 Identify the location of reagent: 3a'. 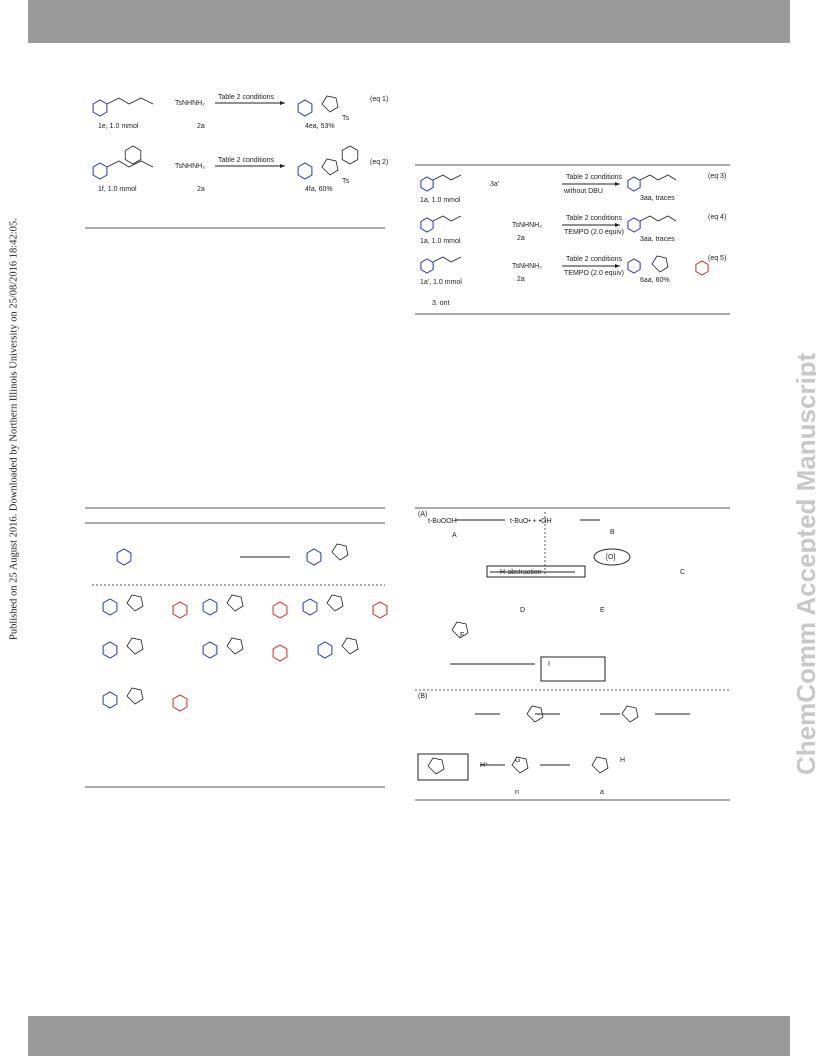
(494, 184).